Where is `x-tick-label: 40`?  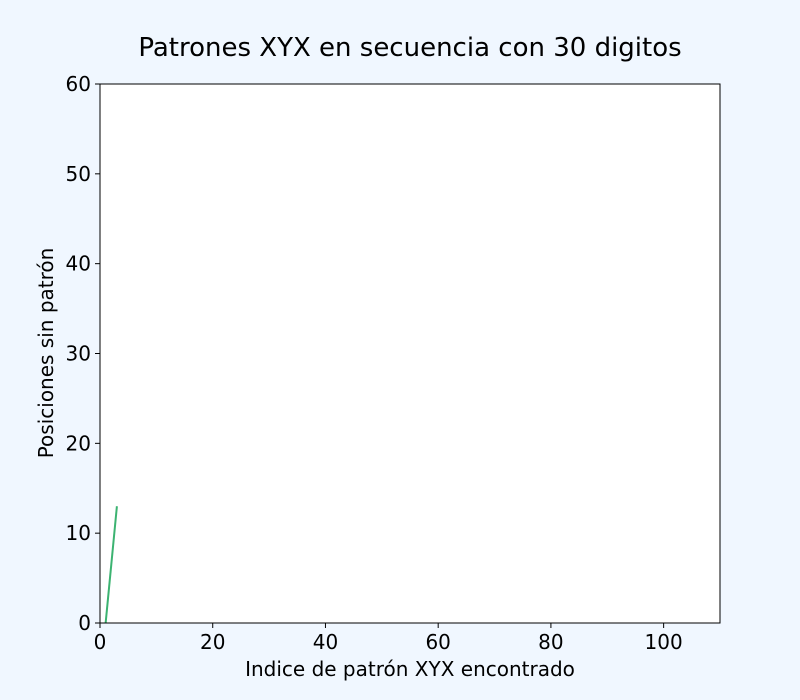 x-tick-label: 40 is located at coordinates (325, 642).